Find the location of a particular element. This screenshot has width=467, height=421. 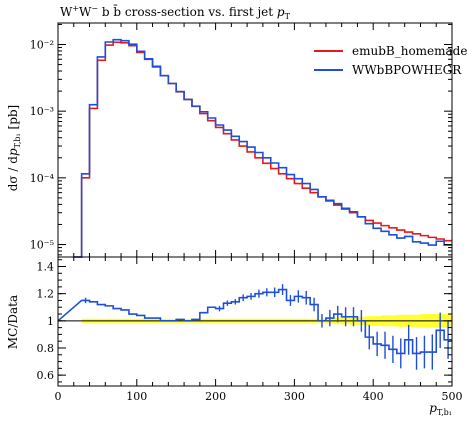

x-axis-label: pT,b₁ is located at coordinates (440, 409).